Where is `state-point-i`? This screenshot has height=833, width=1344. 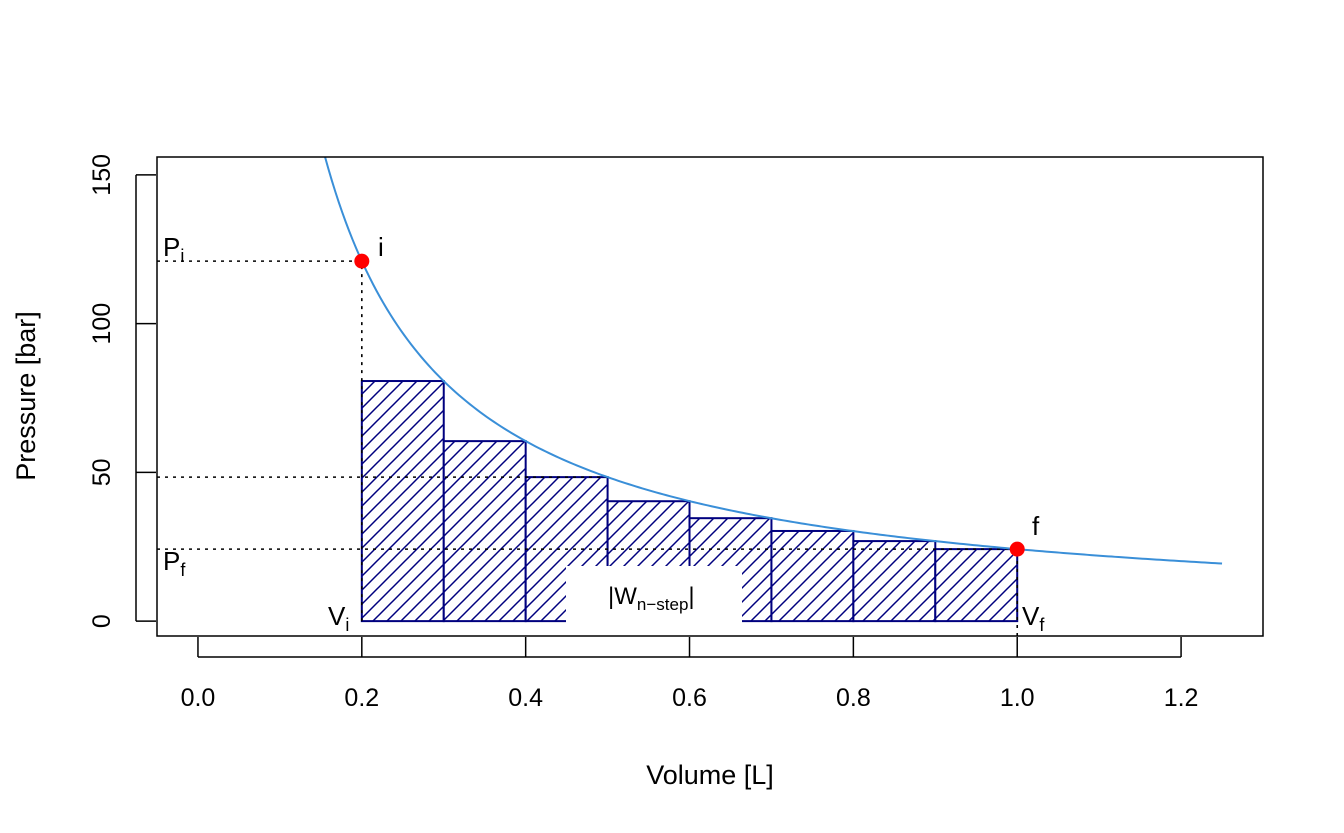 state-point-i is located at coordinates (362, 261).